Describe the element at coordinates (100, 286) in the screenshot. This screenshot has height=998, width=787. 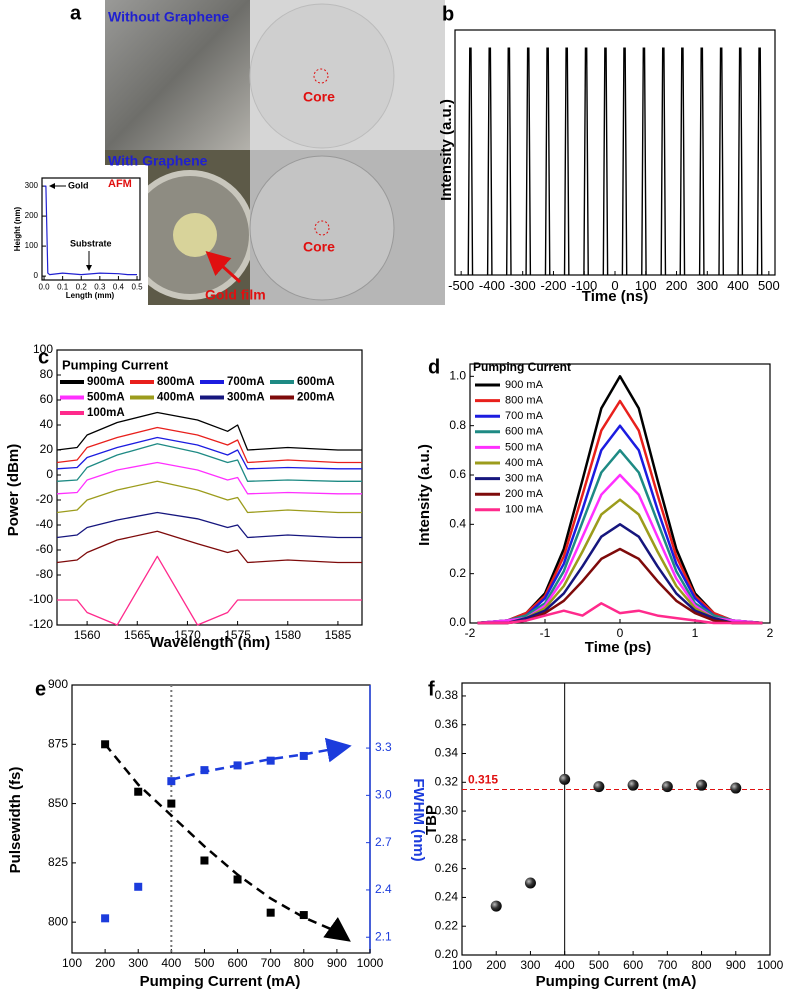
I see `x-tick-label: 0.3` at that location.